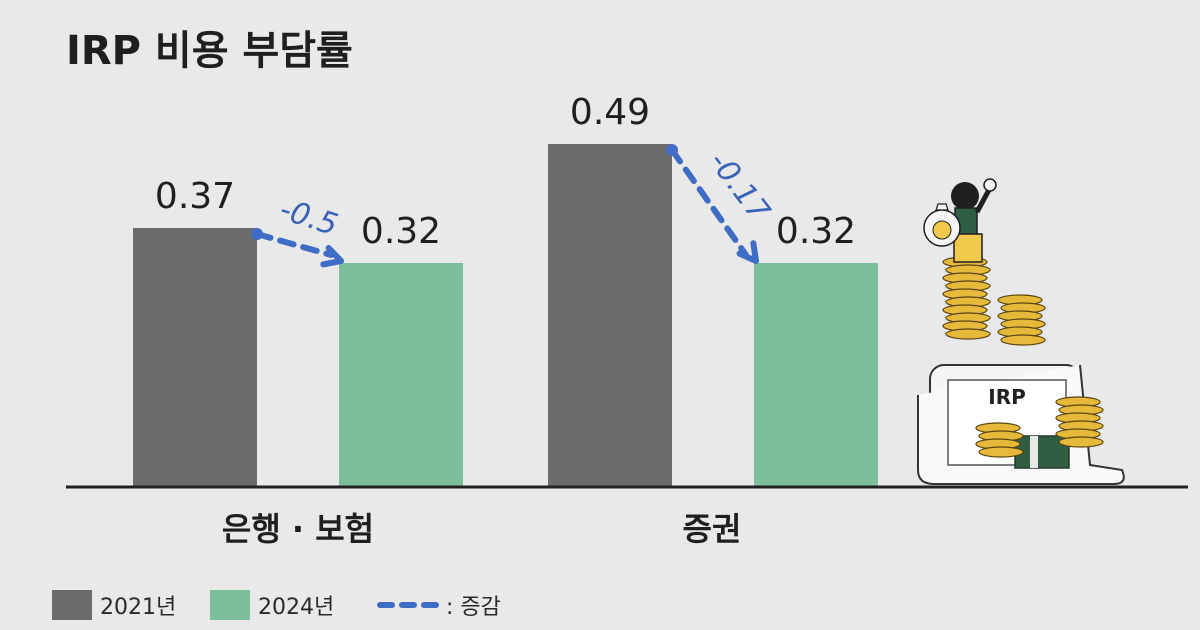 Image resolution: width=1200 pixels, height=630 pixels. What do you see at coordinates (401, 375) in the screenshot?
I see `bar-bank-2024` at bounding box center [401, 375].